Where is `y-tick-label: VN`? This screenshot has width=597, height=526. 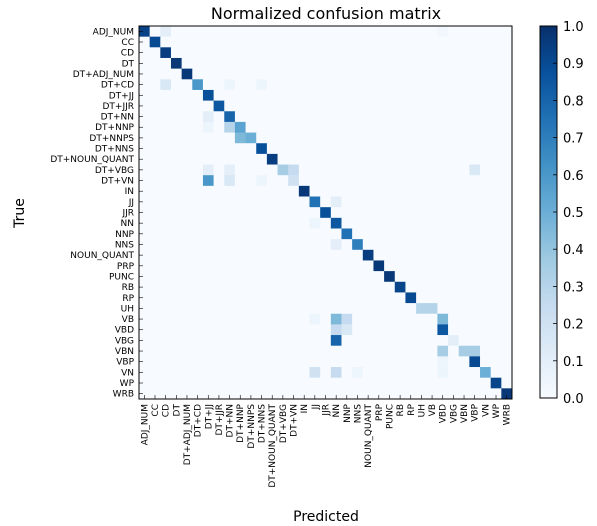
y-tick-label: VN is located at coordinates (127, 373).